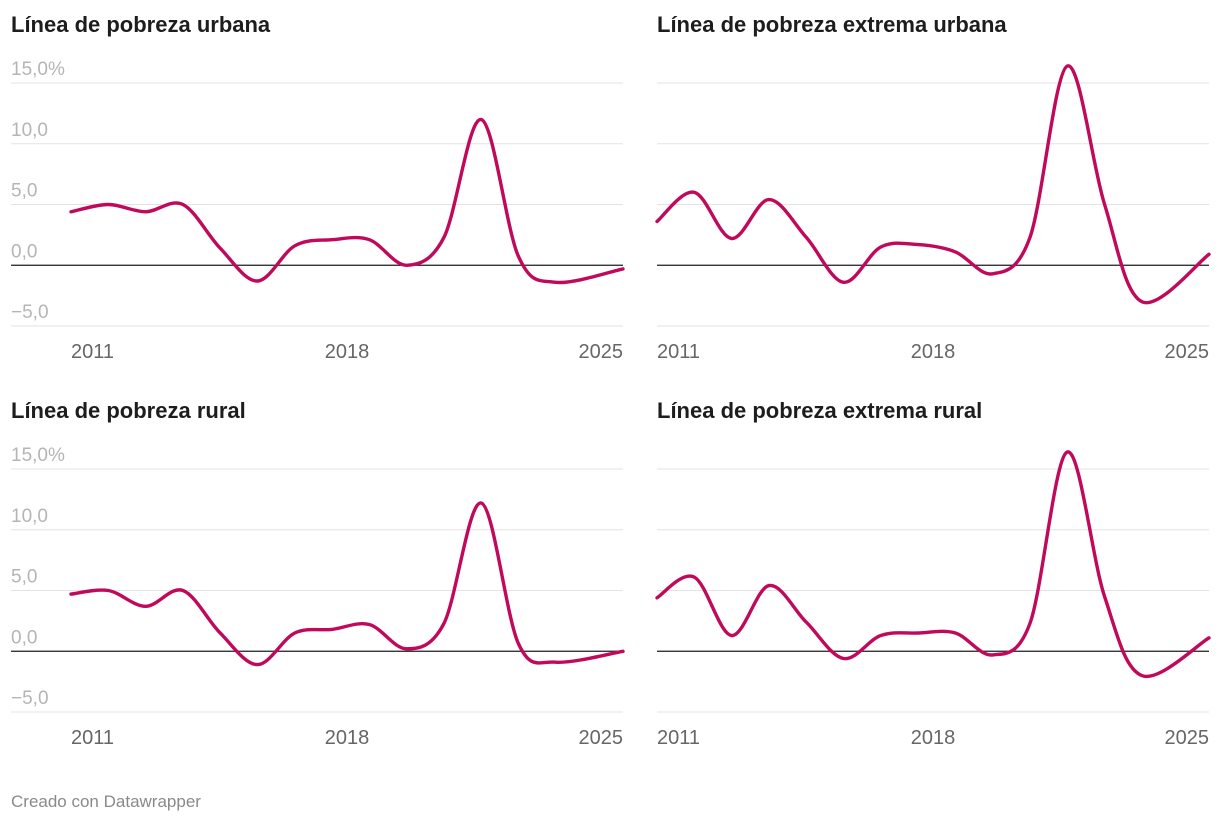 The height and width of the screenshot is (828, 1220). Describe the element at coordinates (106, 801) in the screenshot. I see `footer-credit: Creado con Datawrapper` at that location.